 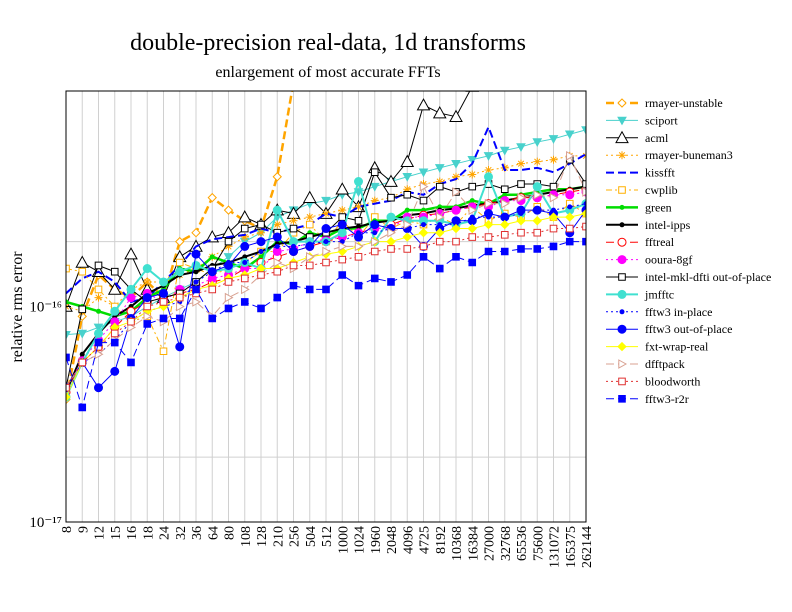 I want to click on x-tick-label: 2048, so click(x=392, y=540).